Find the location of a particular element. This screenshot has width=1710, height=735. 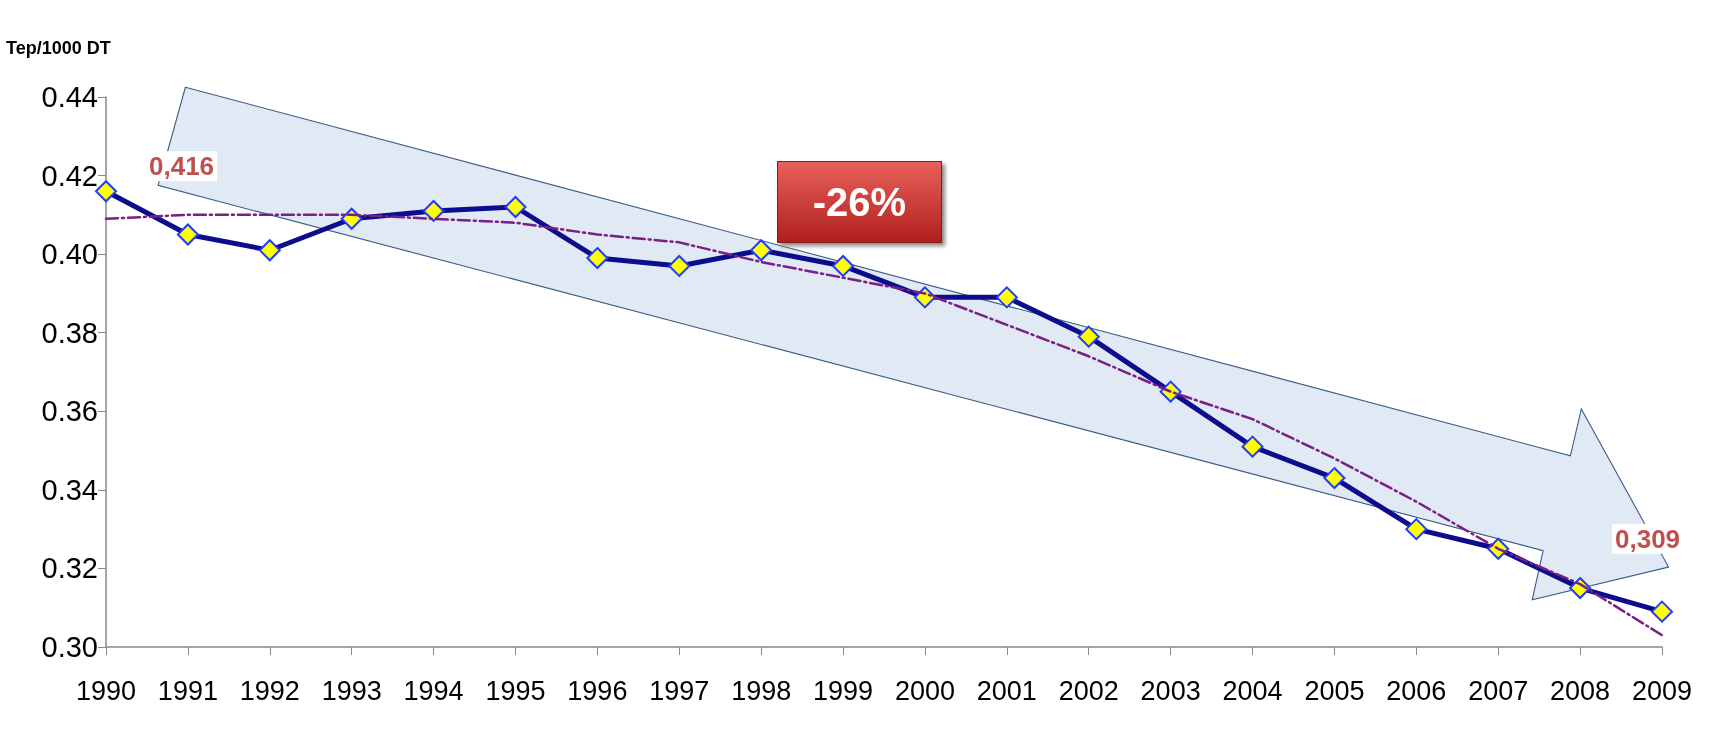

y-tick-label: 0.36 is located at coordinates (69, 411).